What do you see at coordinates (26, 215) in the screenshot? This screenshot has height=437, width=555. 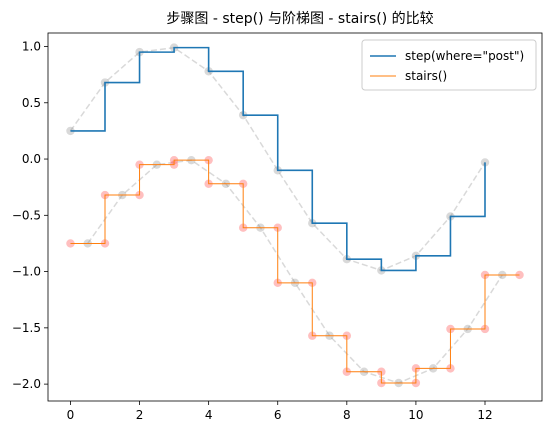 I see `y-tick-label-3: −0.5` at bounding box center [26, 215].